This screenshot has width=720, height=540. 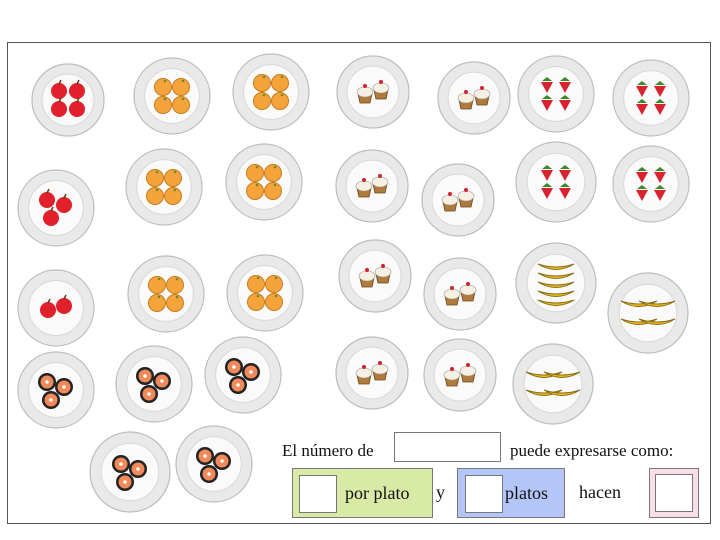 I want to click on result-group, so click(x=674, y=493).